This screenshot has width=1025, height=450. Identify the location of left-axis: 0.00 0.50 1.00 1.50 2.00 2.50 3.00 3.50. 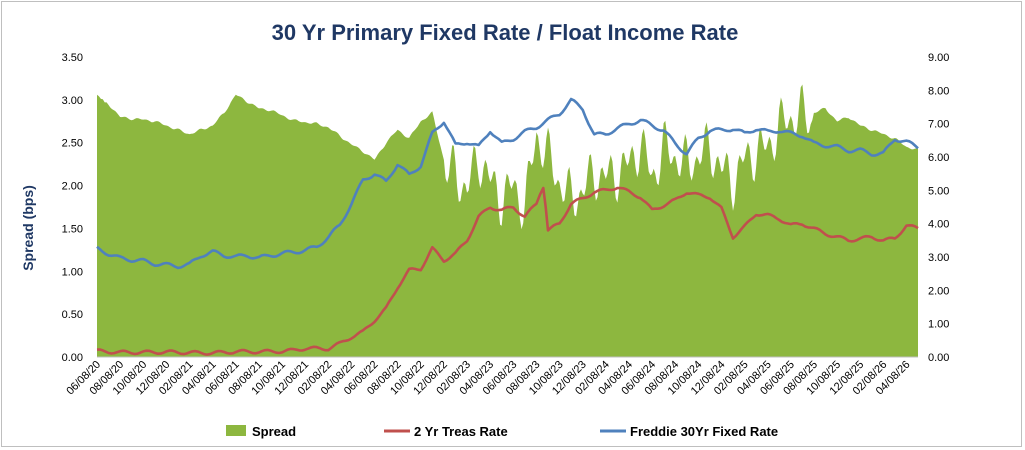
(72, 208).